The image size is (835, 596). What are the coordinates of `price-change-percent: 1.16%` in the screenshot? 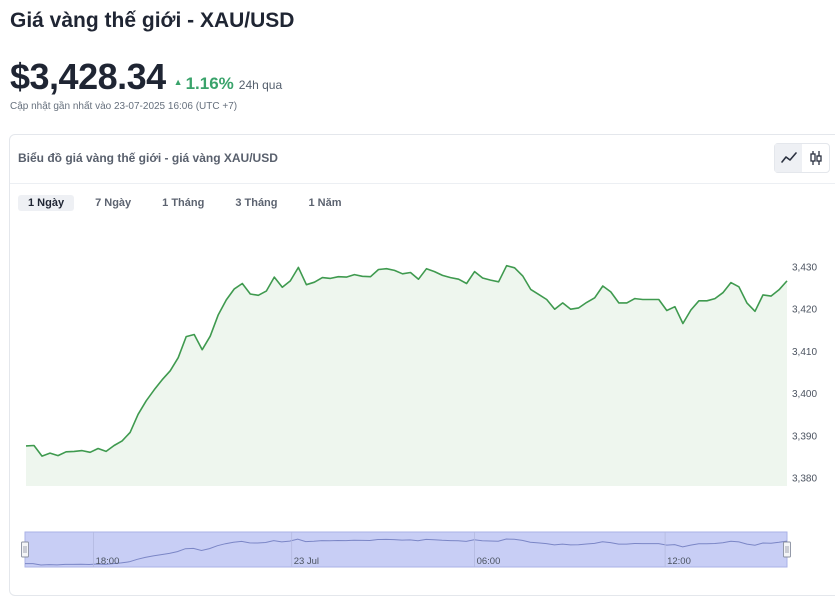 It's located at (209, 83).